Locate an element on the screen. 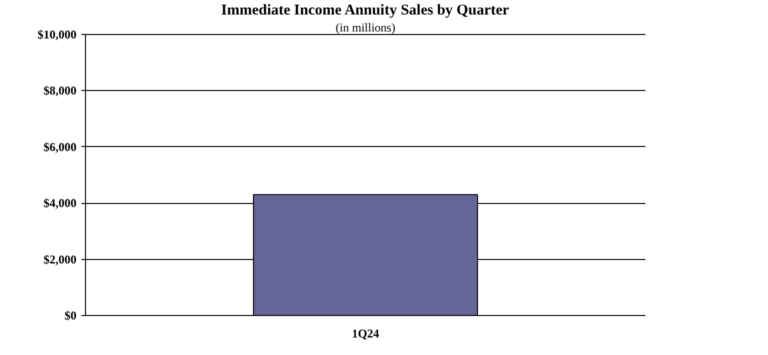  y-tick-label: $4,000 is located at coordinates (60, 203).